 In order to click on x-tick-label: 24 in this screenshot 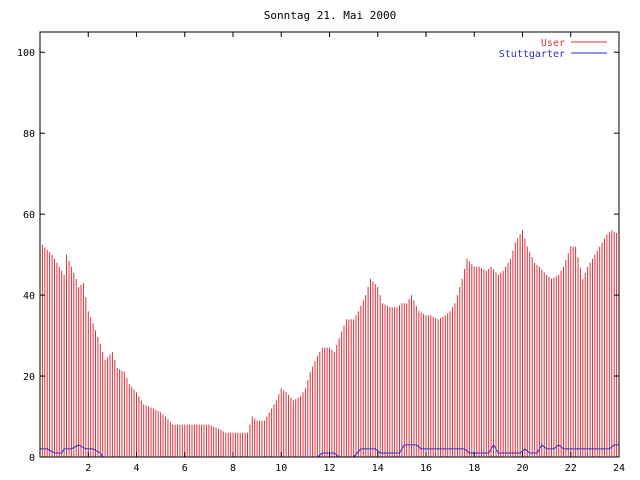, I will do `click(619, 468)`.